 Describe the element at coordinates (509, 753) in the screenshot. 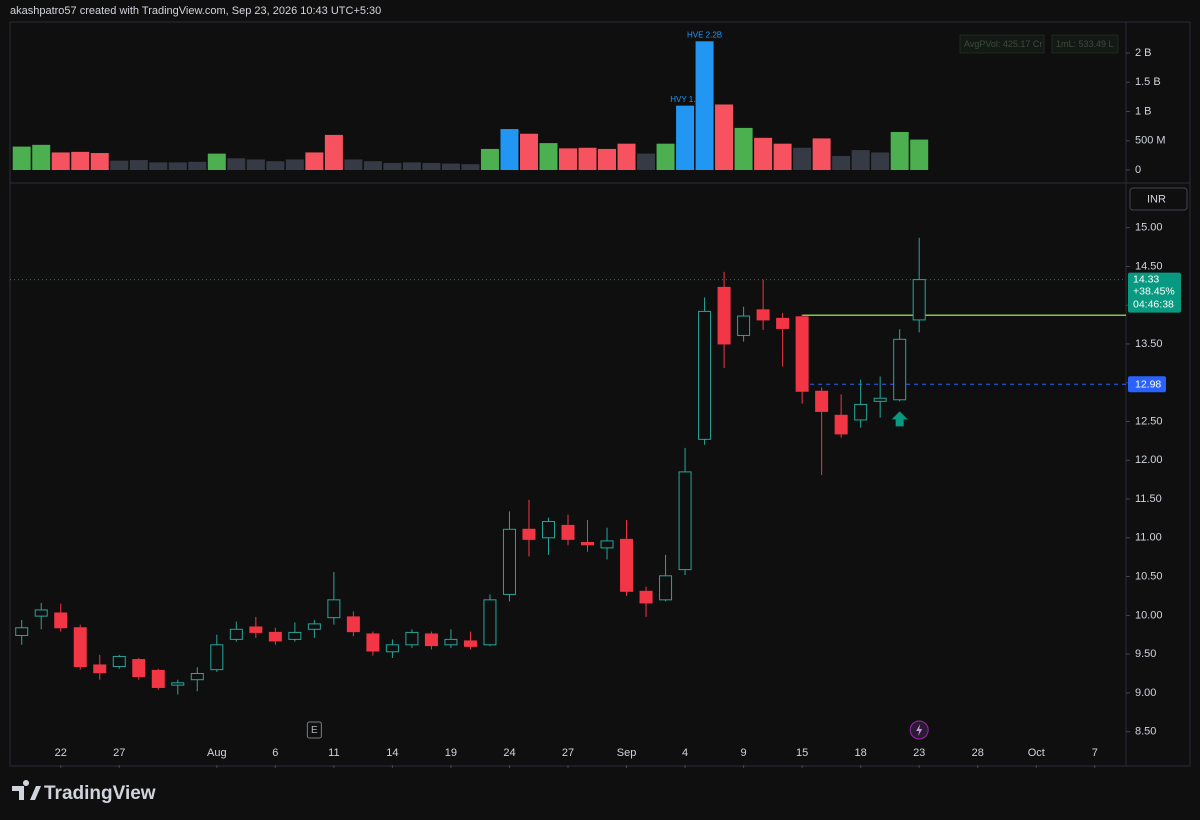

I see `x-tick-label: 24` at that location.